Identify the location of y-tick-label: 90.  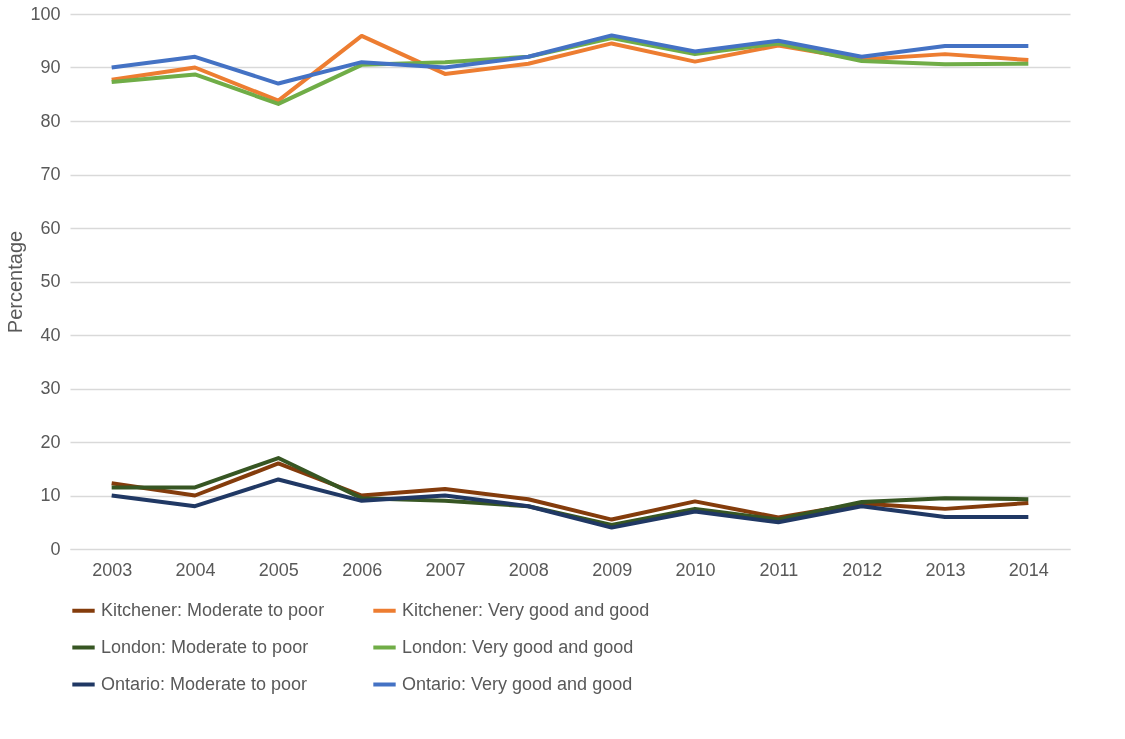
(50, 67).